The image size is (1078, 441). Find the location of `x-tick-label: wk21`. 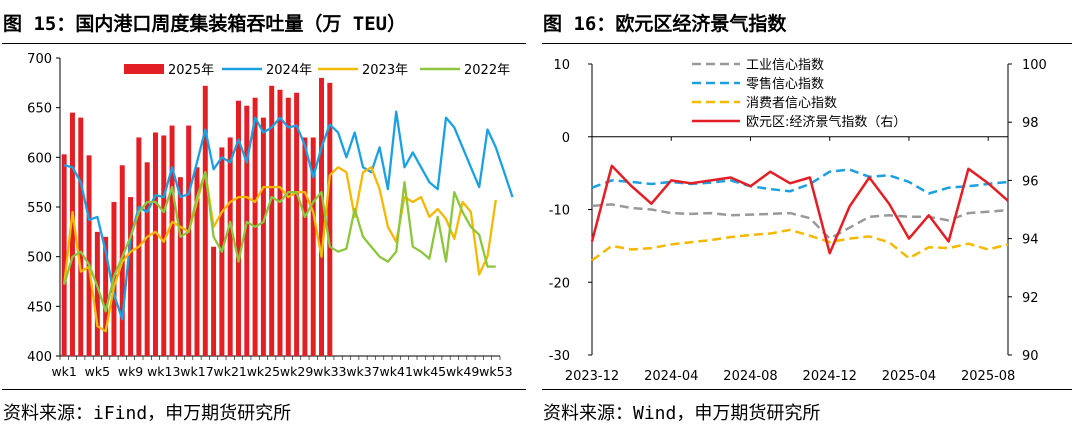

x-tick-label: wk21 is located at coordinates (230, 371).